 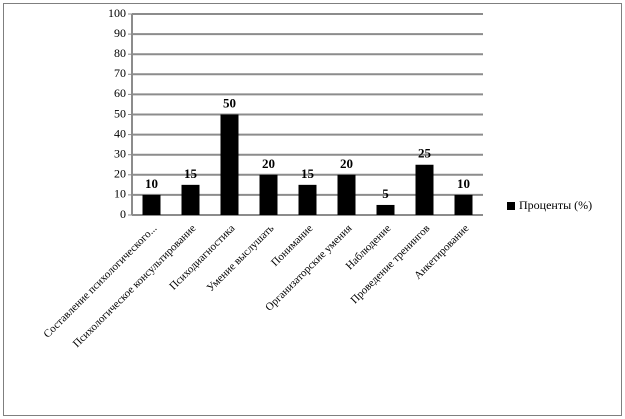 I want to click on value-label: 50, so click(x=229, y=102).